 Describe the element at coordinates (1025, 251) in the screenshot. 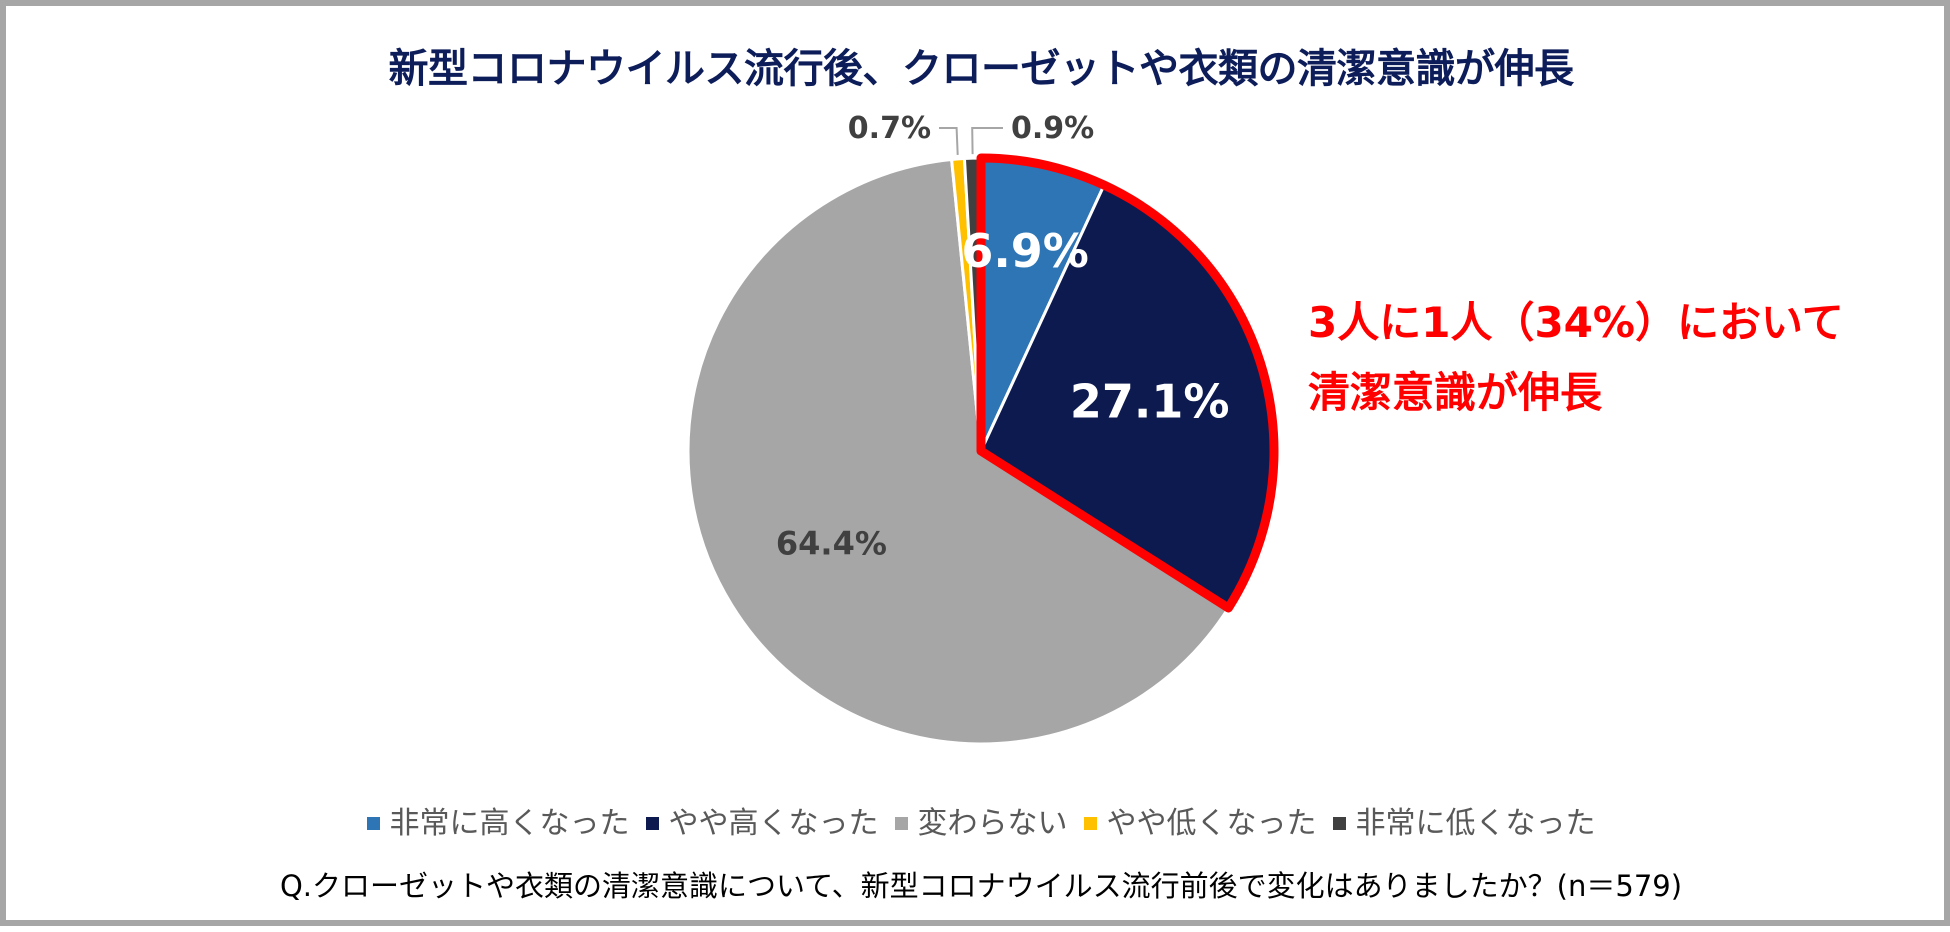

I see `data-label-slice-1: 6.9%` at that location.